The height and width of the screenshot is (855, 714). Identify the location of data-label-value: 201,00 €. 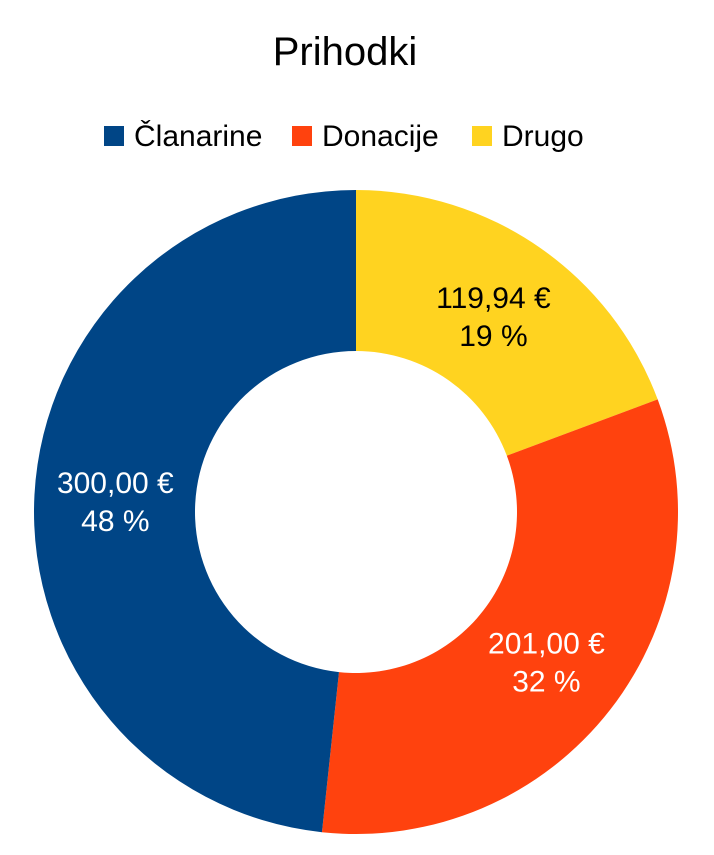
(546, 644).